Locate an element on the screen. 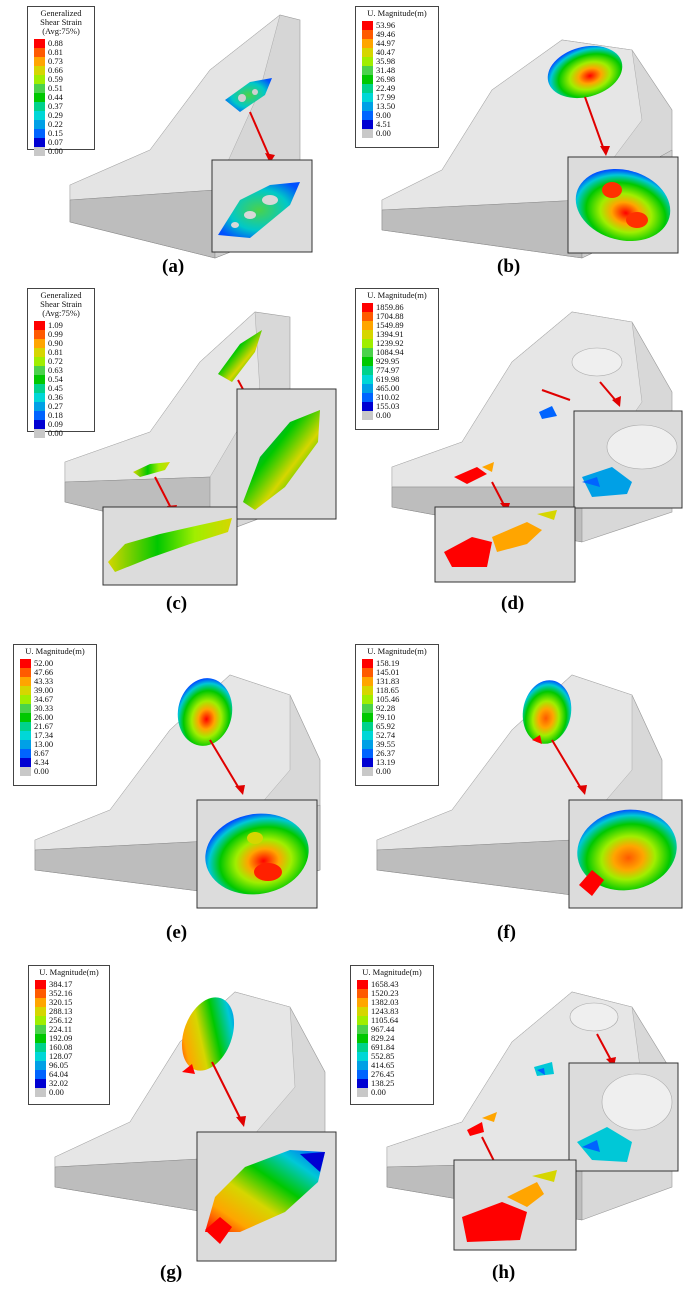 Image resolution: width=685 pixels, height=1289 pixels. legend-value: 1658.43 is located at coordinates (385, 984).